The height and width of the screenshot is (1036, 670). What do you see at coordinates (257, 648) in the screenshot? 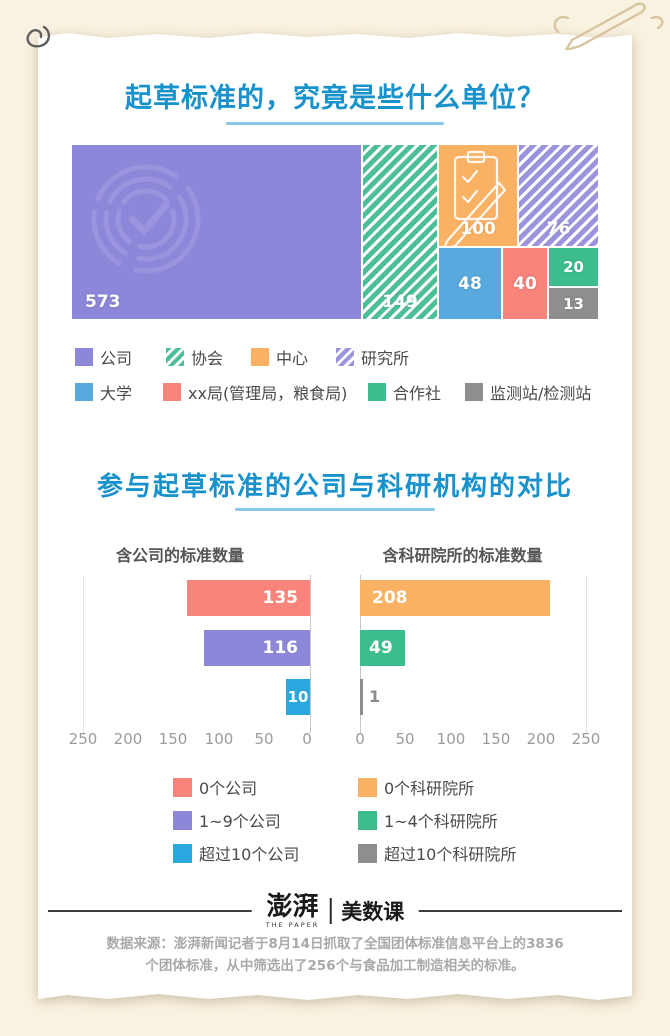
I see `bar-companies-1: 116` at bounding box center [257, 648].